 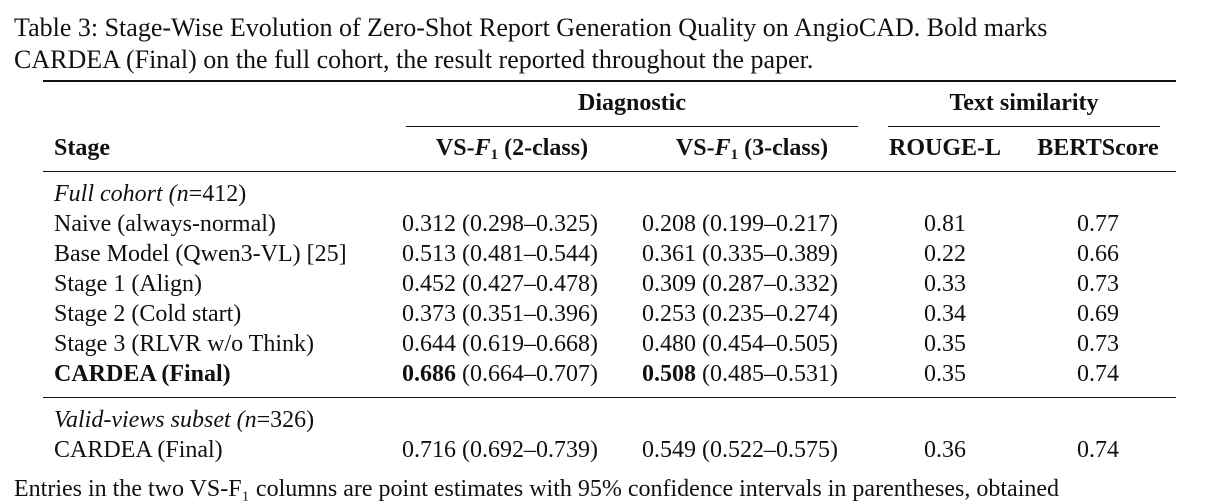 What do you see at coordinates (740, 374) in the screenshot?
I see `row-vs-f1-3-class: 0.508 (0.485–0.531)` at bounding box center [740, 374].